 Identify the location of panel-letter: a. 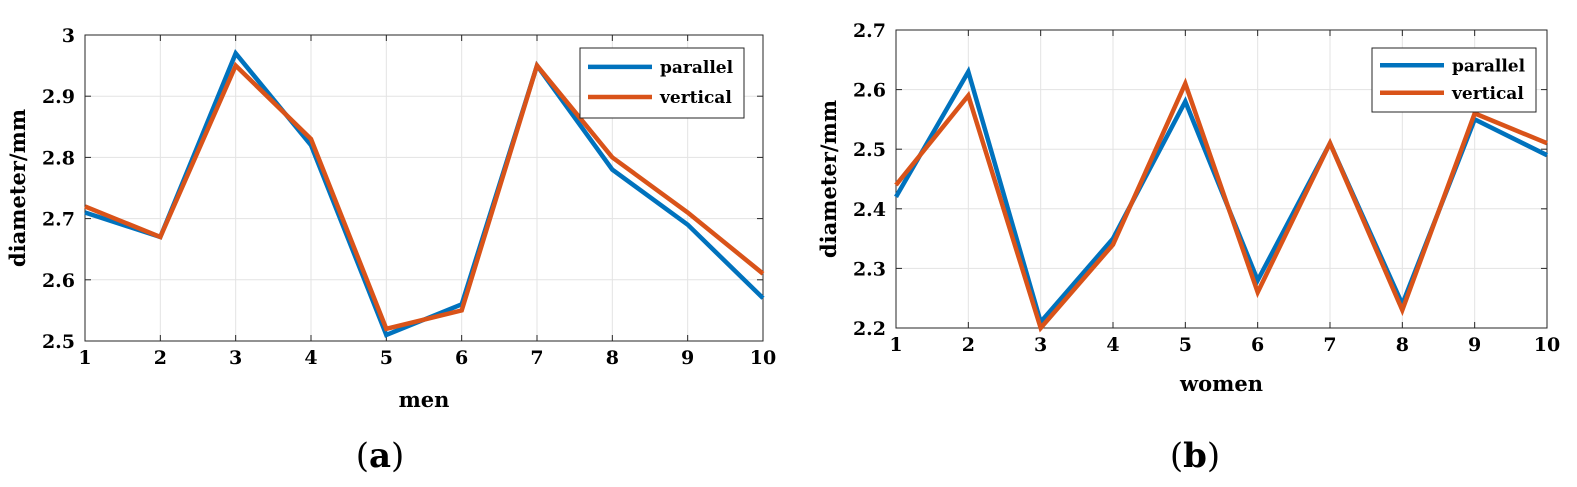
(380, 456).